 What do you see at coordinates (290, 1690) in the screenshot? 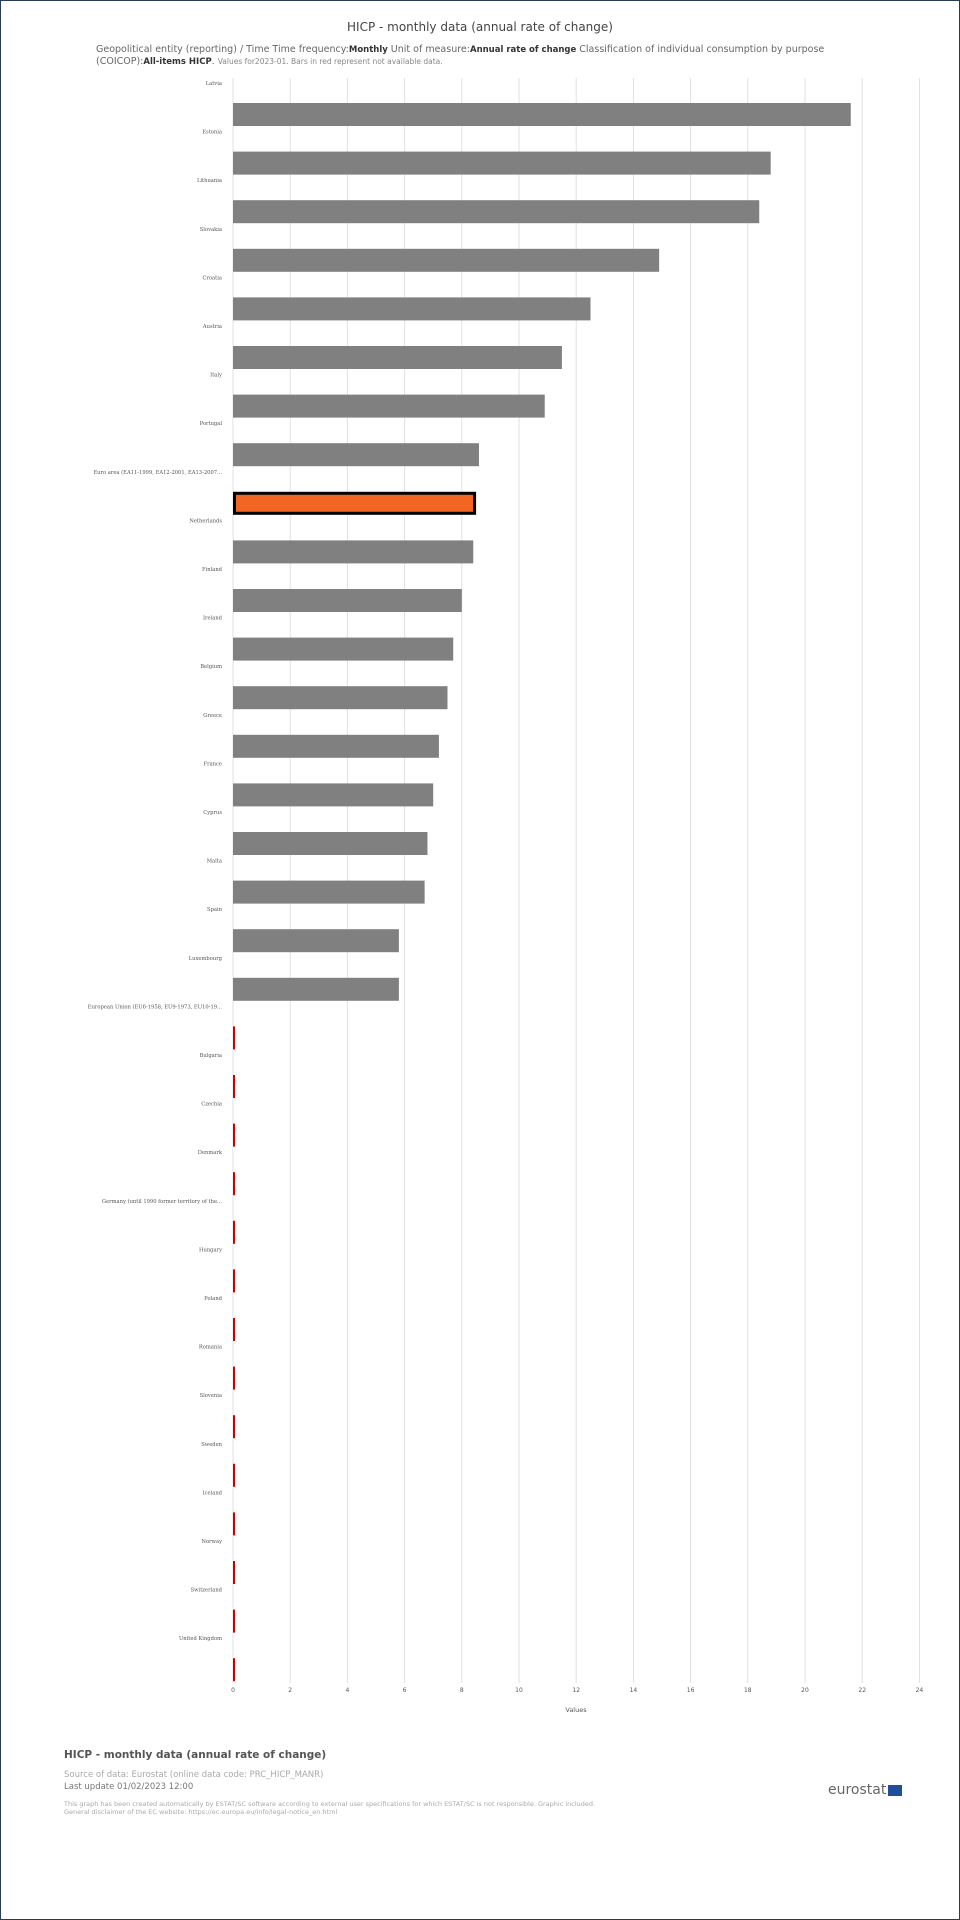
I see `x-tick-label: 2` at bounding box center [290, 1690].